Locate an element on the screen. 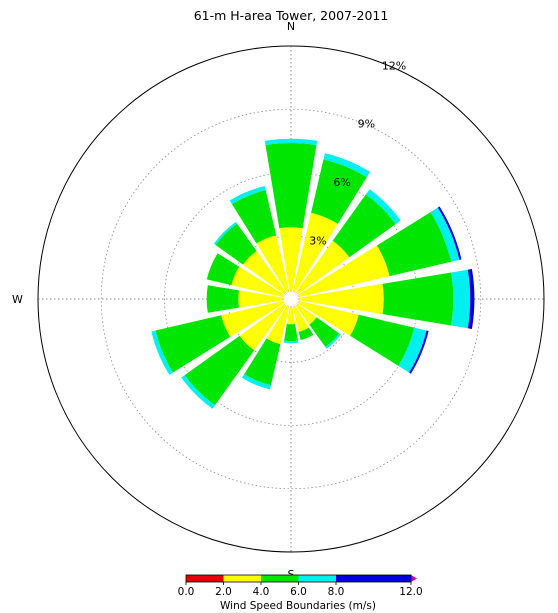  colorbar-extend-arrow is located at coordinates (414, 578).